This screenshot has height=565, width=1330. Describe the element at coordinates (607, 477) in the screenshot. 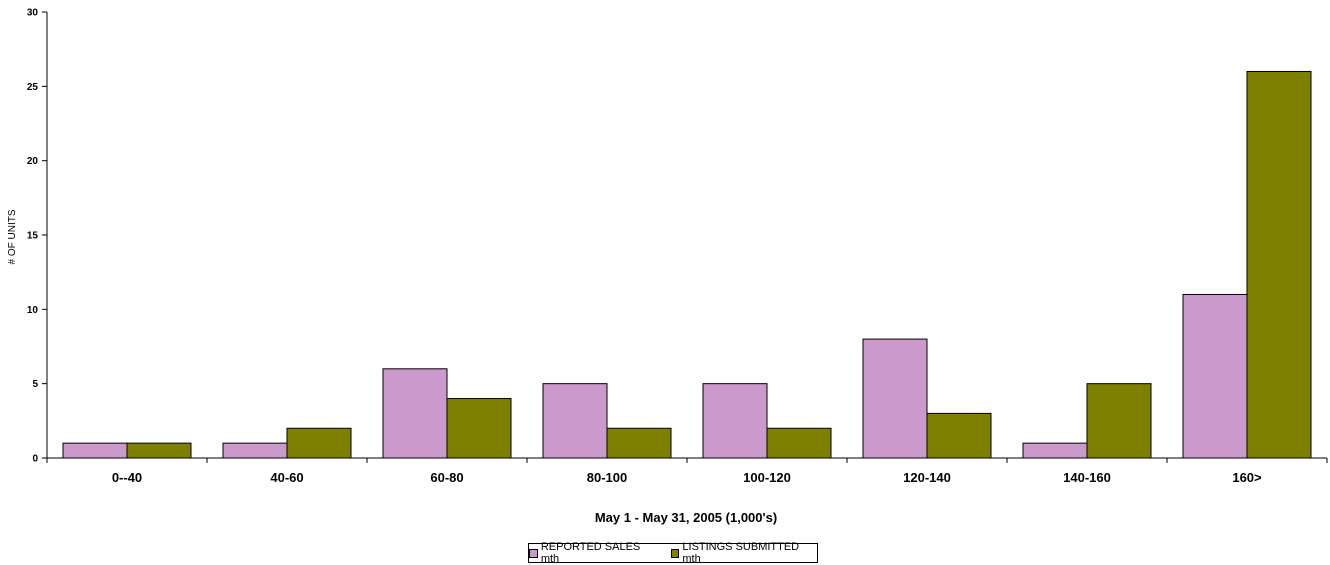

I see `category-label: 80-100` at that location.